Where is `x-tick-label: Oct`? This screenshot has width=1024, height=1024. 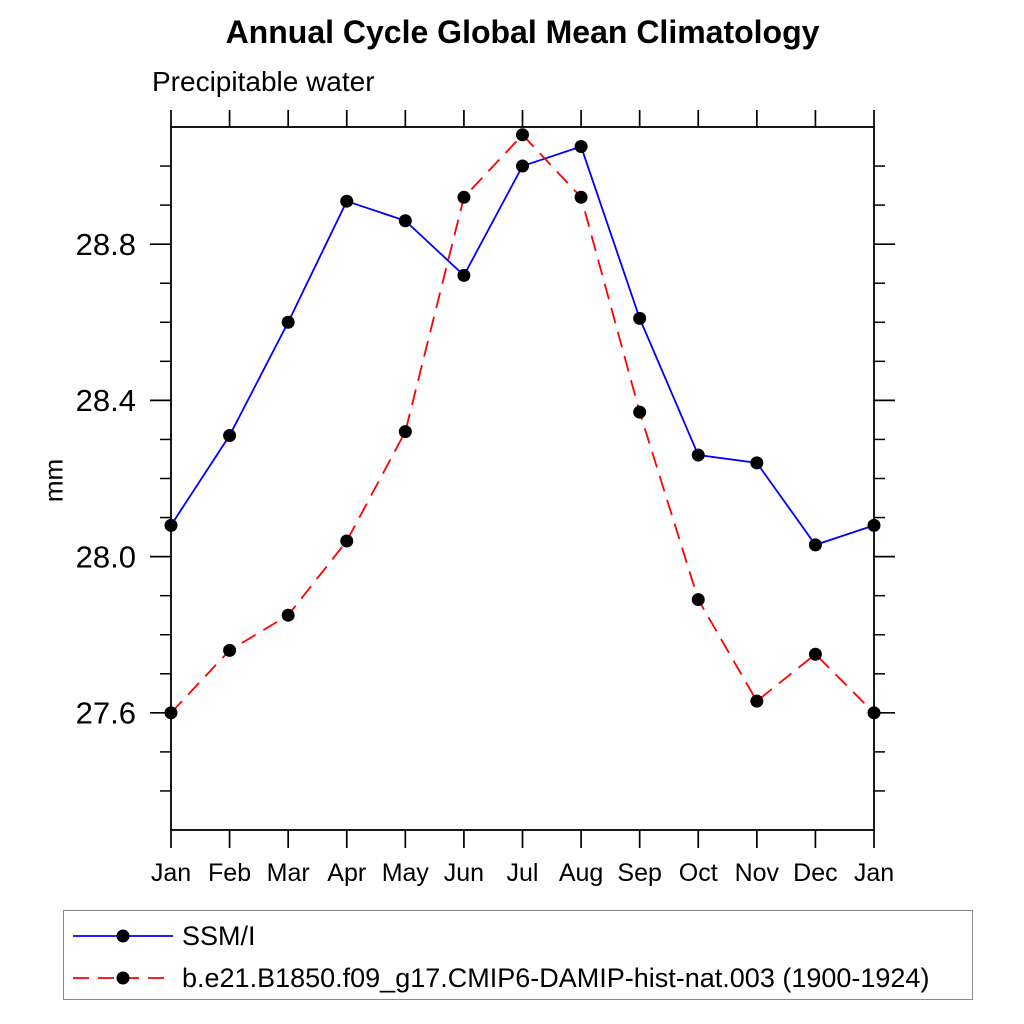 x-tick-label: Oct is located at coordinates (698, 873).